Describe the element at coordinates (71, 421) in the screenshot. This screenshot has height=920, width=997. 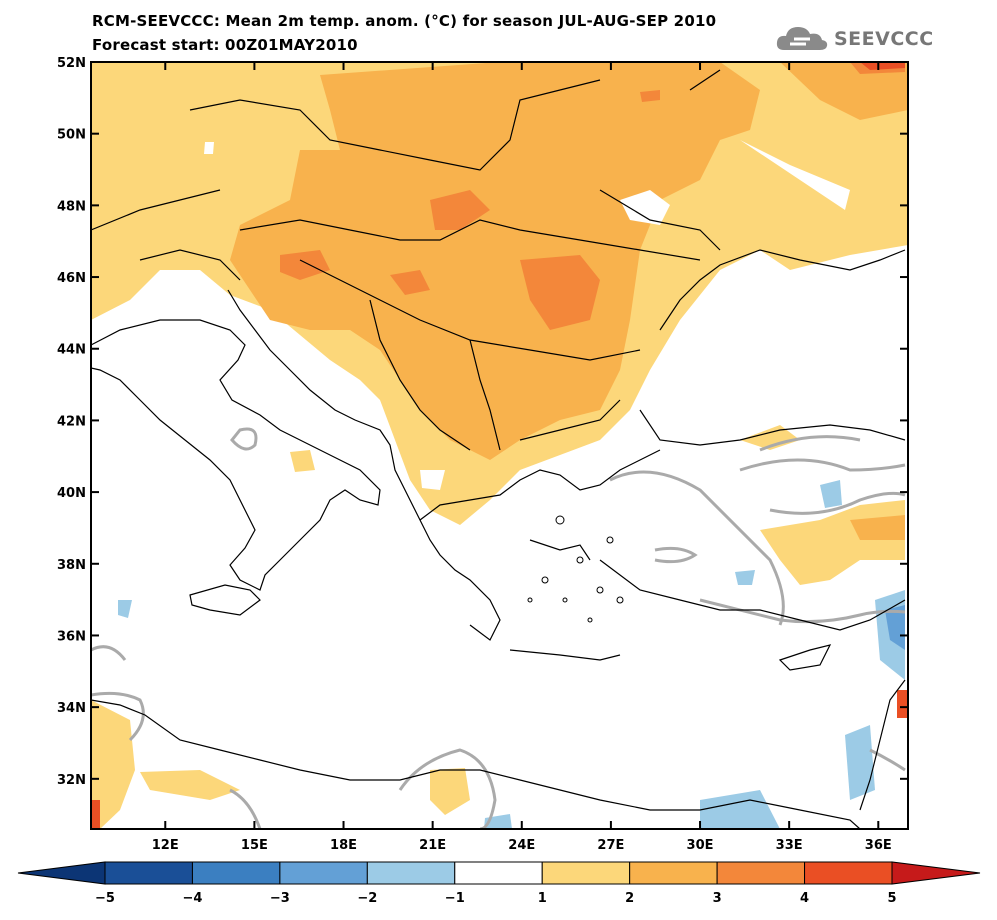
I see `lat-label: 42N` at that location.